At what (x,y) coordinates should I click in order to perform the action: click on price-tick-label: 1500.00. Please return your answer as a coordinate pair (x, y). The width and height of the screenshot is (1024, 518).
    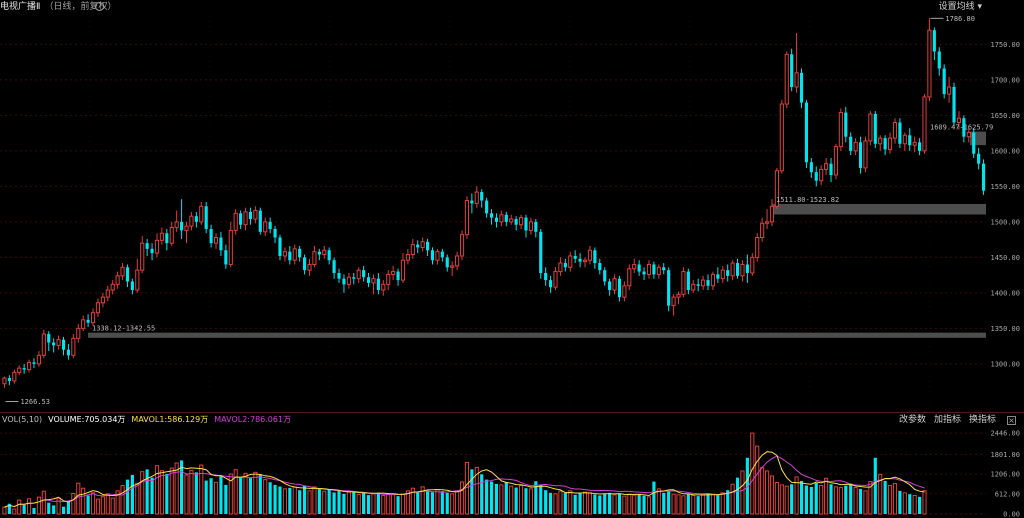
    Looking at the image, I should click on (1005, 222).